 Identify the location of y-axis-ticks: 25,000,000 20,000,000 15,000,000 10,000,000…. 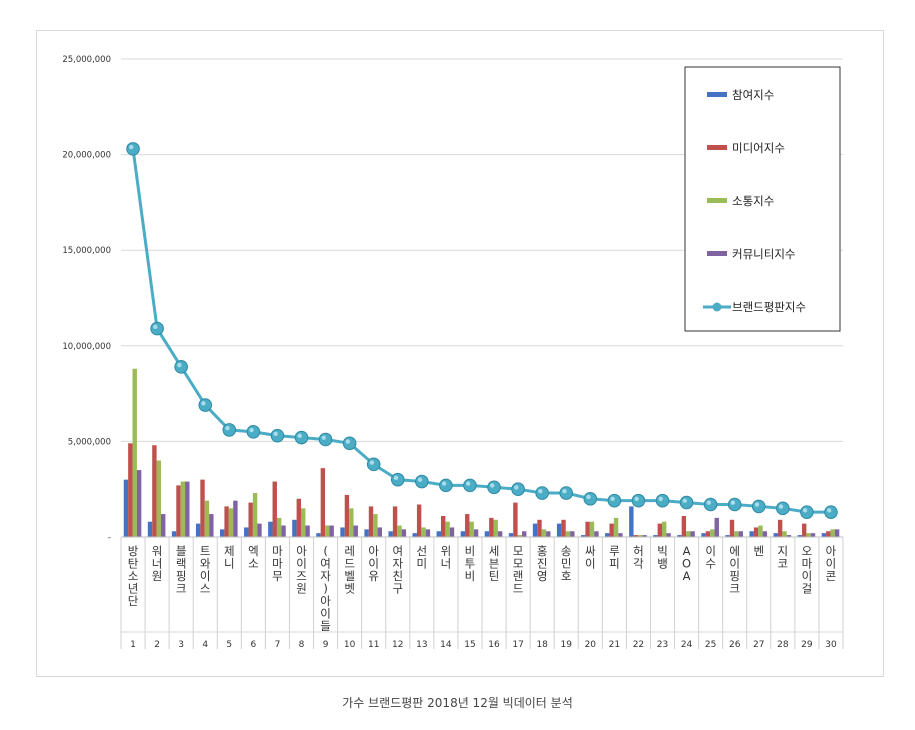
(86, 299).